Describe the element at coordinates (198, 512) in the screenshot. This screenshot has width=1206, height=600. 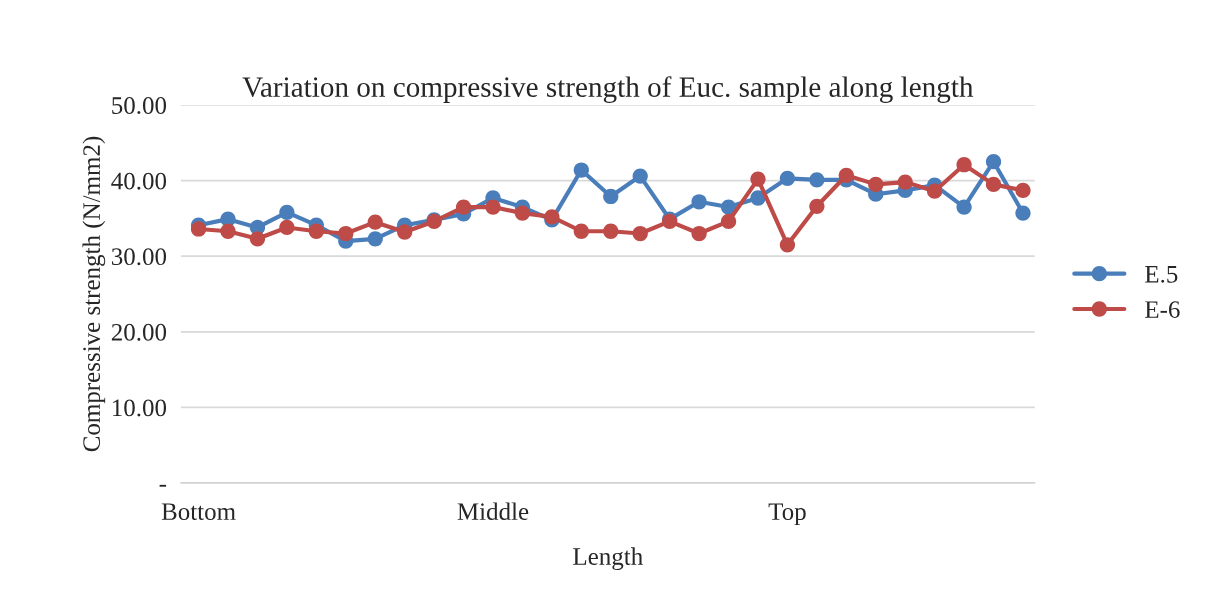
I see `x-tick-label: Bottom` at that location.